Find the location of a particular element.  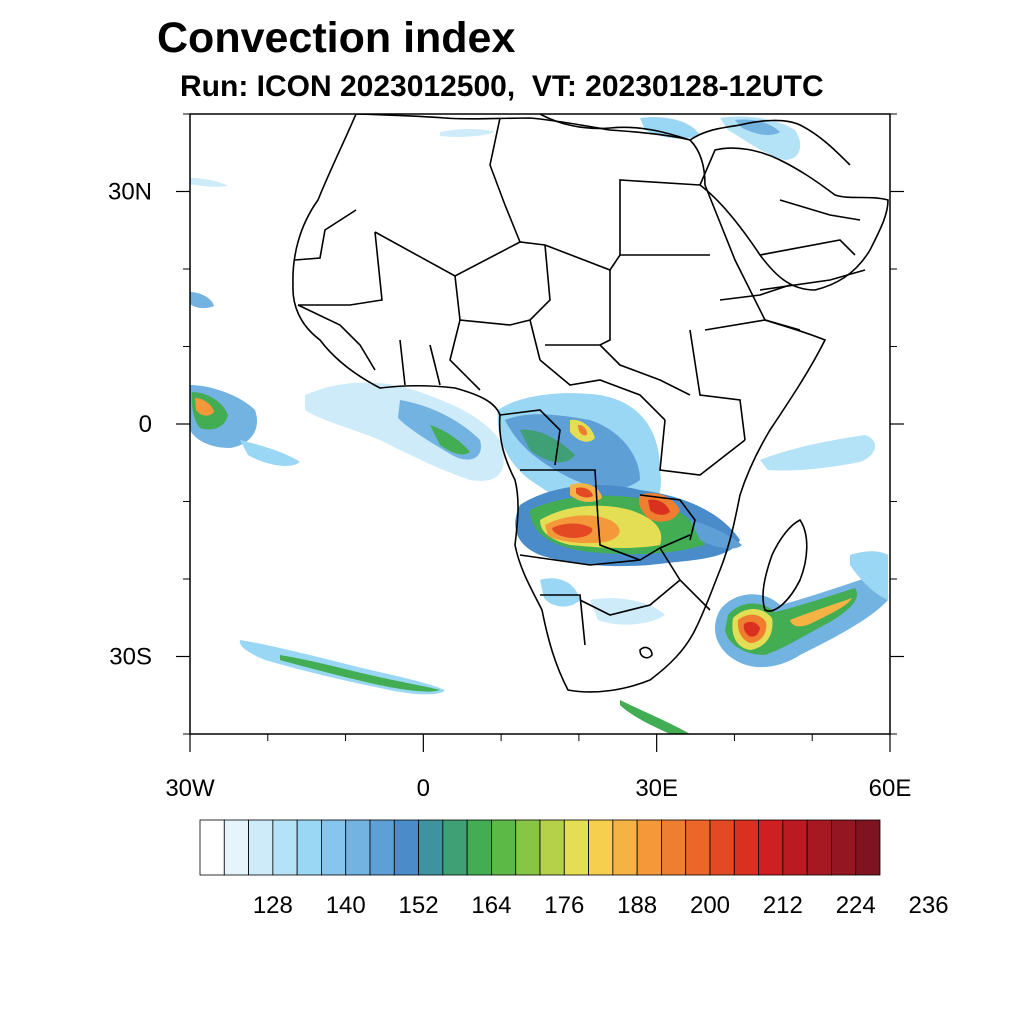

colorbar-tick-label: 152 is located at coordinates (419, 905).